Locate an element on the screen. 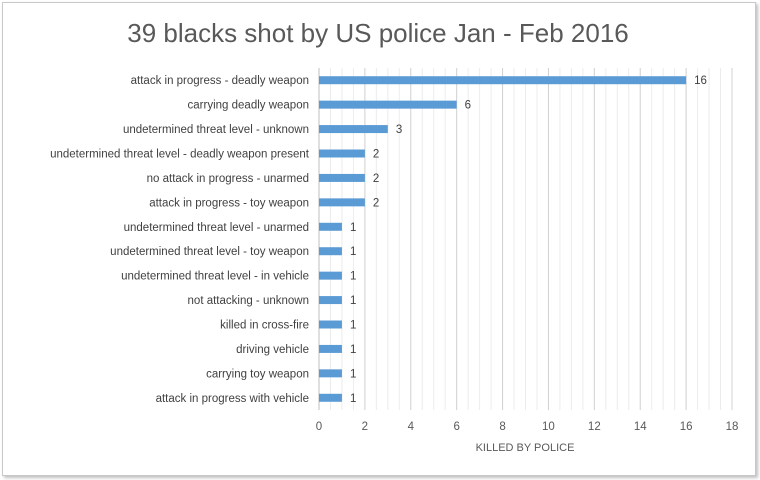  x-tick-label: 10 is located at coordinates (548, 427).